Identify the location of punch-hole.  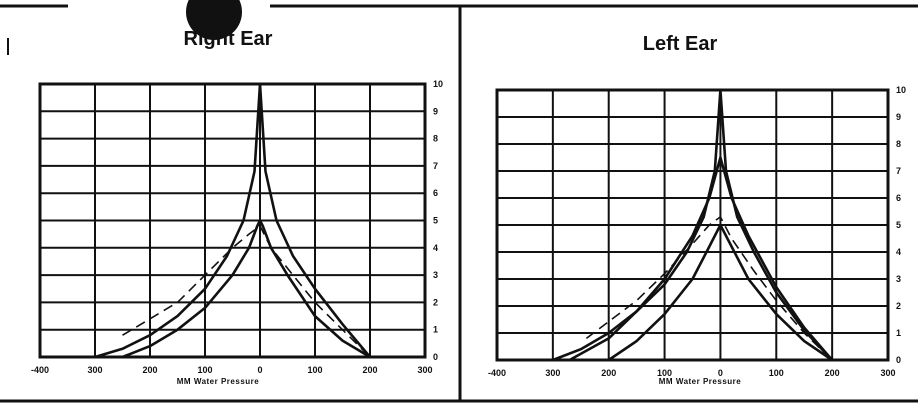
(214, 20).